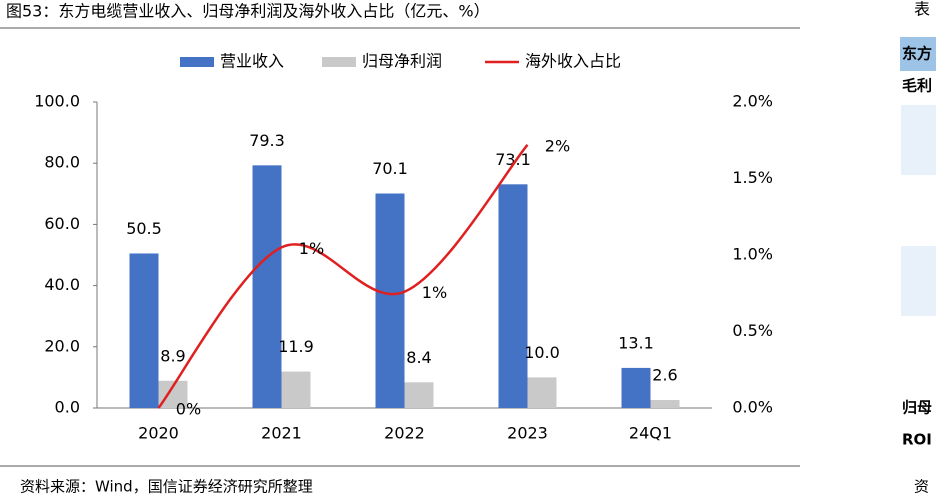  Describe the element at coordinates (752, 407) in the screenshot. I see `y2-tick-label: 0.0%` at that location.